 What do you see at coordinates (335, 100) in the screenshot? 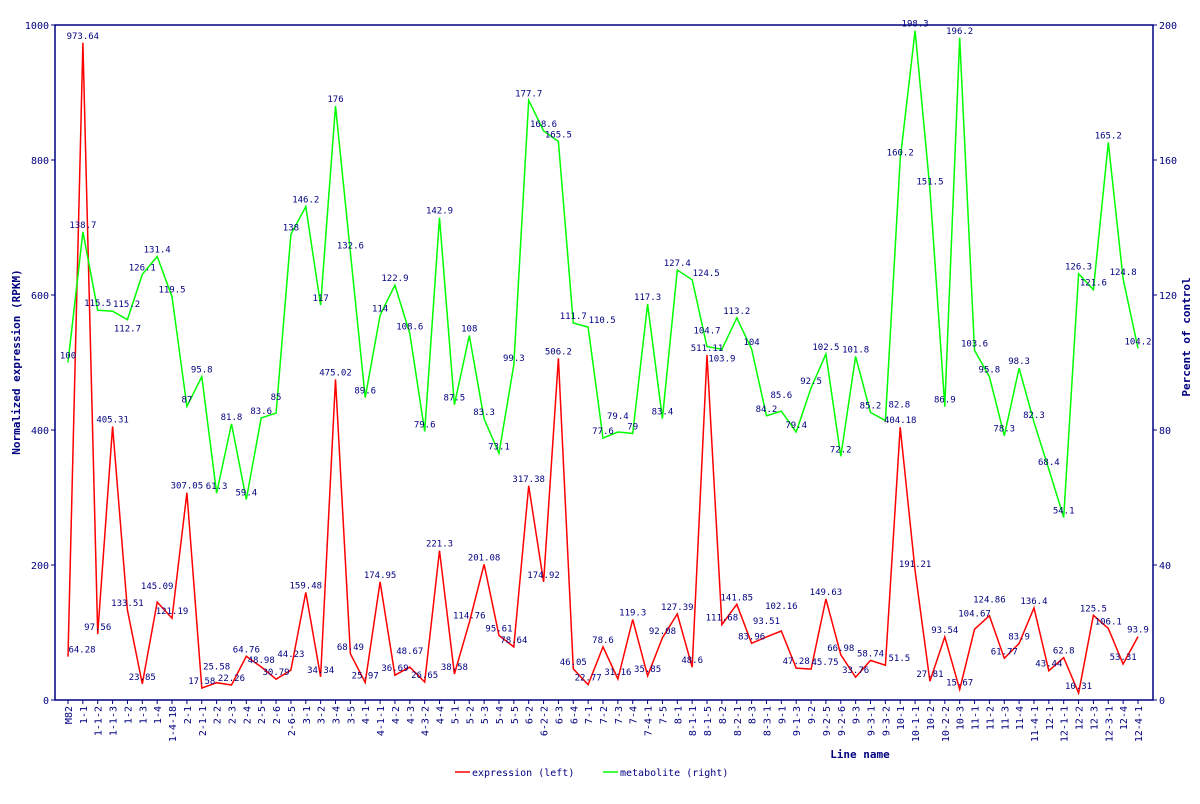
I see `data-label: 176` at bounding box center [335, 100].